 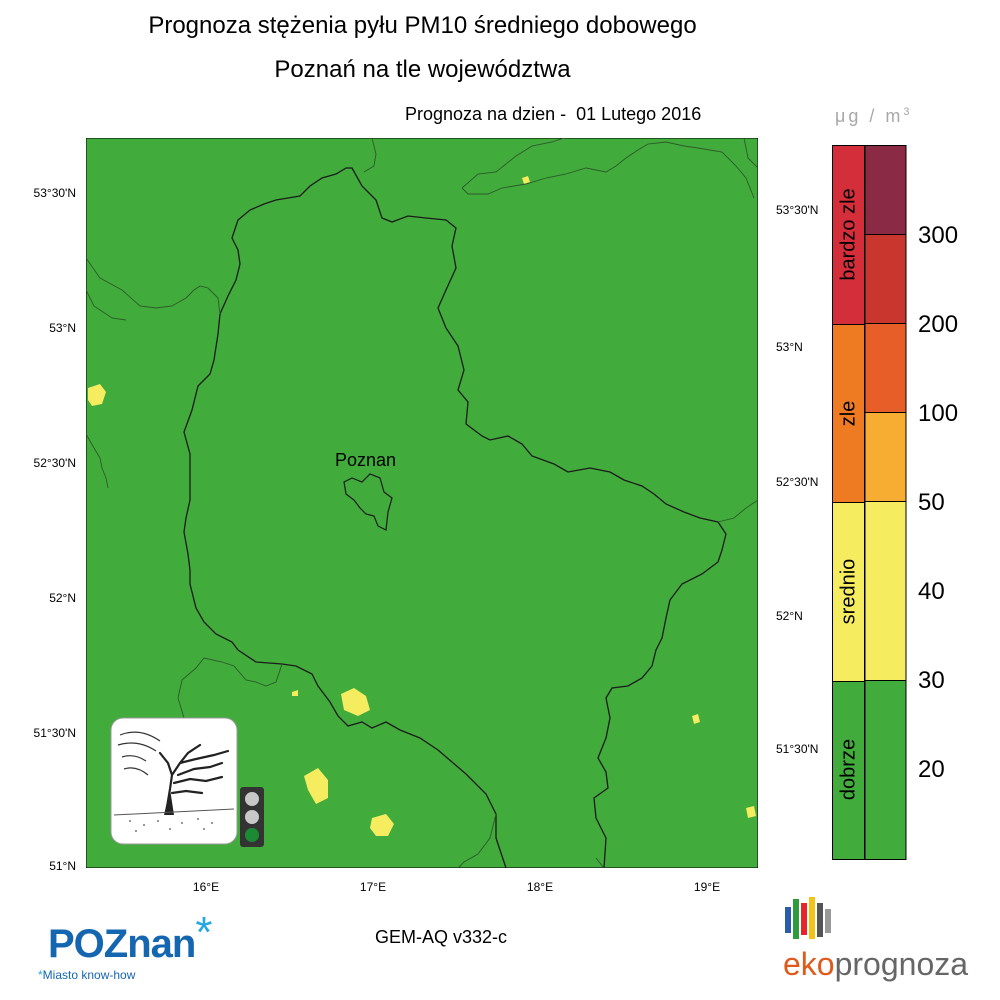 What do you see at coordinates (295, 693) in the screenshot?
I see `spot-small` at bounding box center [295, 693].